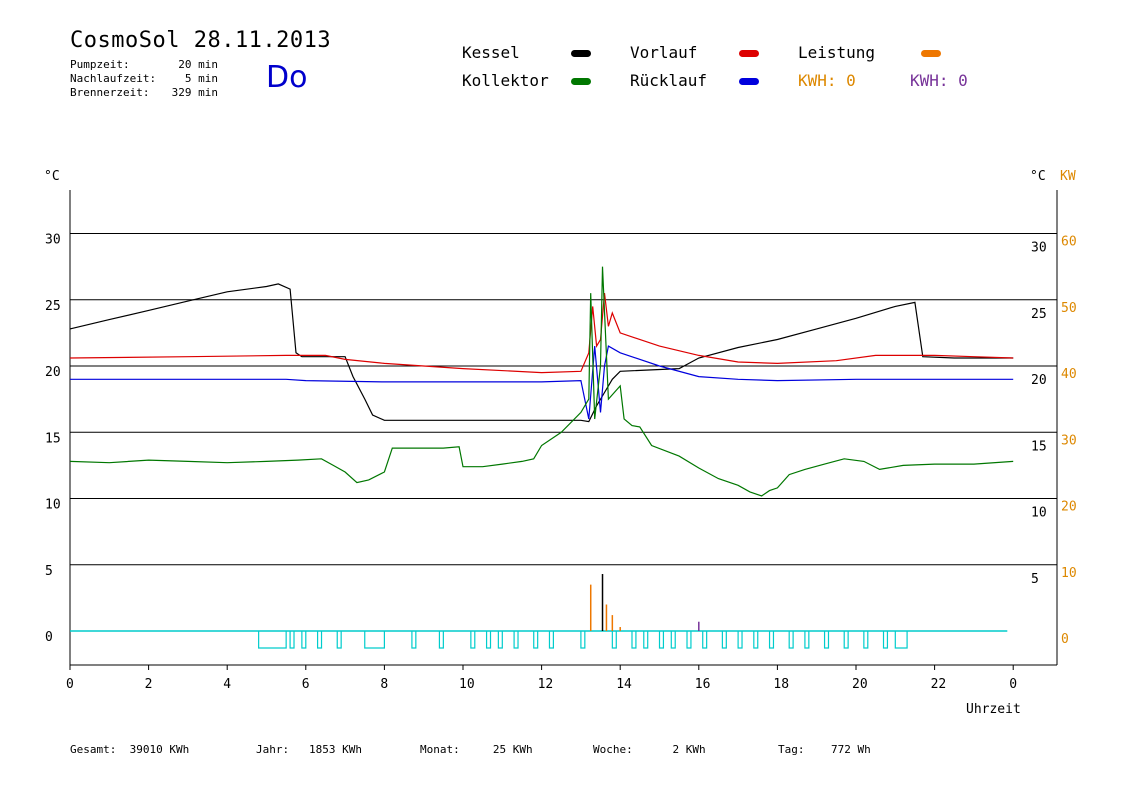 This screenshot has height=812, width=1148. Describe the element at coordinates (476, 749) in the screenshot. I see `footer-monat: Monat: 25 KWh` at that location.